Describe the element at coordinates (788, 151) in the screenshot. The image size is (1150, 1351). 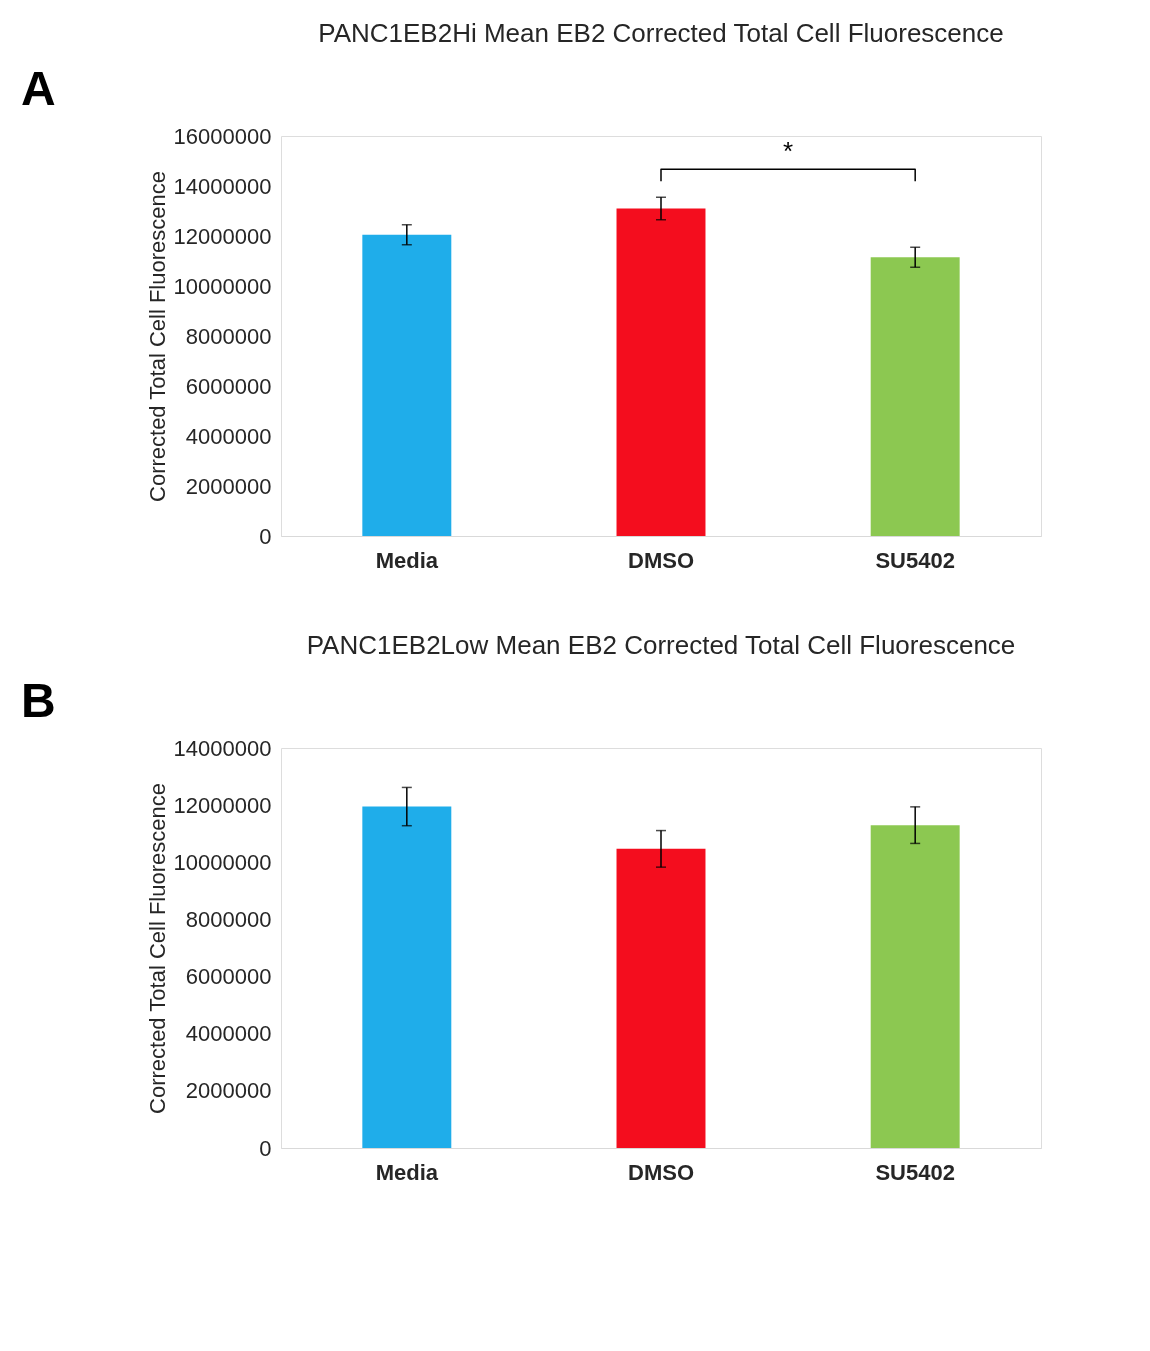
I see `annotation: *` at that location.